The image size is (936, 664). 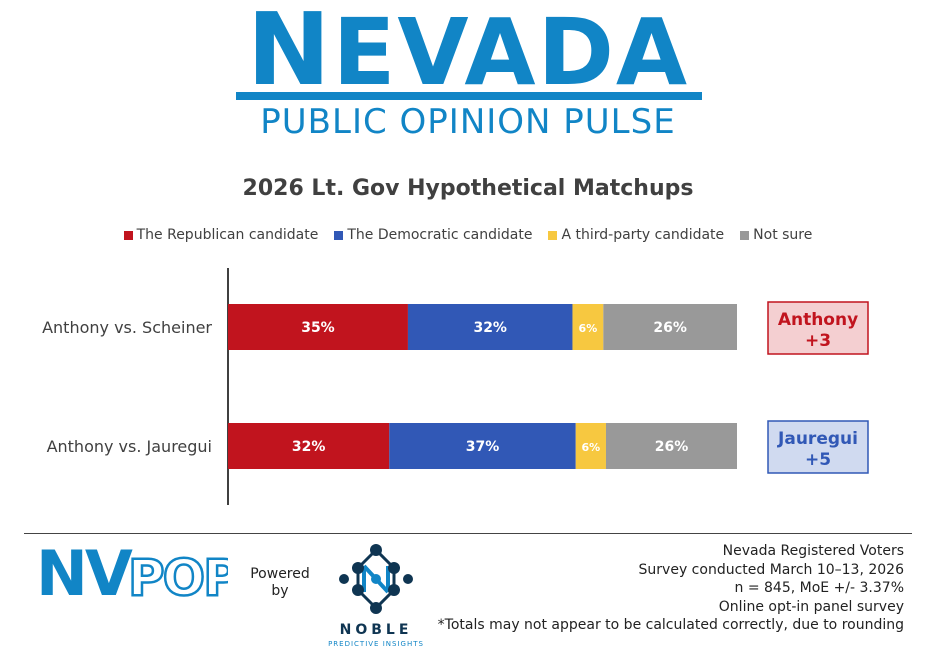 I want to click on noble-network-icon, so click(x=376, y=579).